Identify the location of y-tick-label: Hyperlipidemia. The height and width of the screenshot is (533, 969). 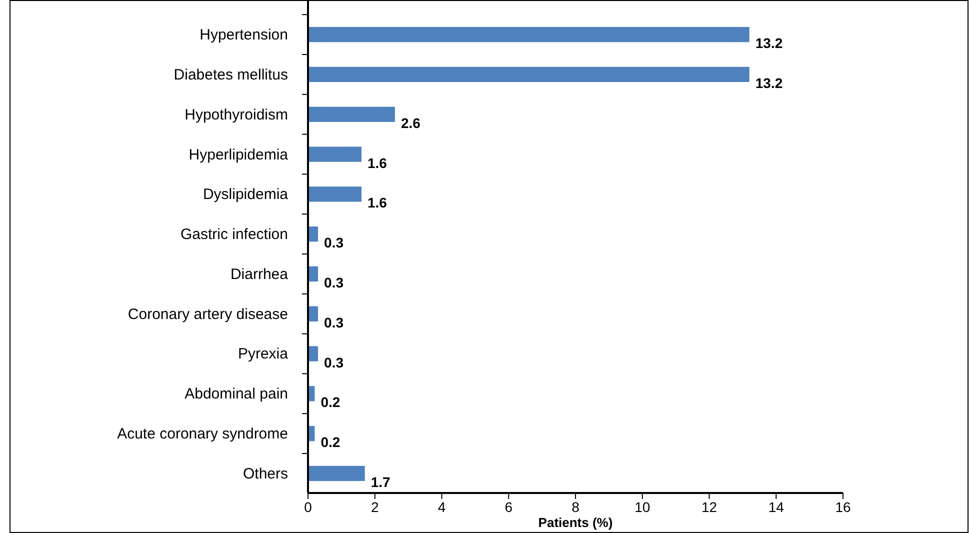
(238, 155).